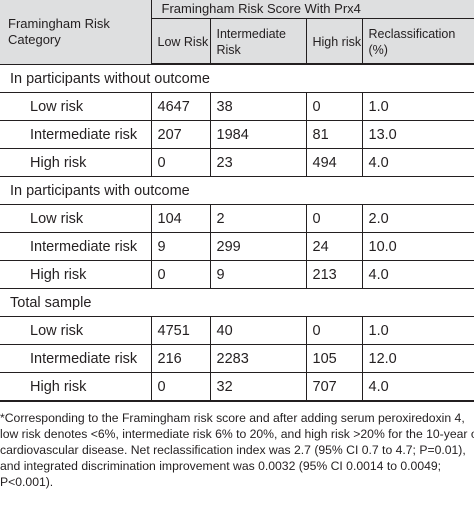 Image resolution: width=474 pixels, height=506 pixels. What do you see at coordinates (417, 134) in the screenshot?
I see `cell-reclassification: 13.0` at bounding box center [417, 134].